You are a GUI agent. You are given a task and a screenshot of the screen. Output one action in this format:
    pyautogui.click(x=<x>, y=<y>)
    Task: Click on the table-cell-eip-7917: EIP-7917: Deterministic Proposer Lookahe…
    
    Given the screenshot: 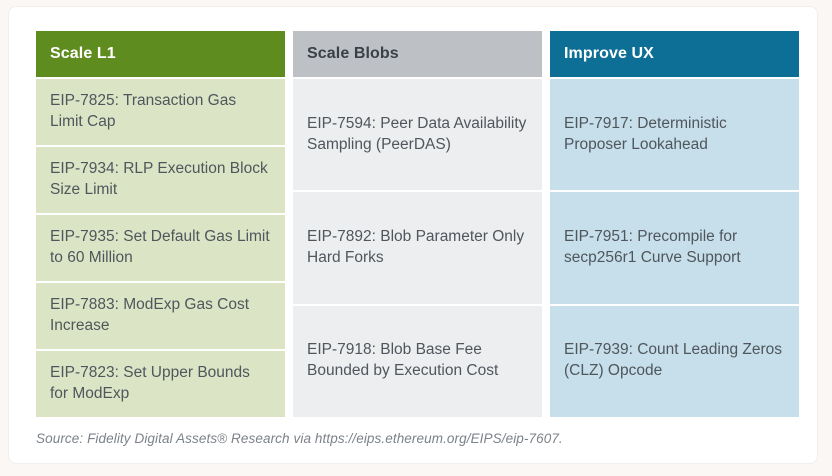 What is the action you would take?
    pyautogui.click(x=674, y=135)
    